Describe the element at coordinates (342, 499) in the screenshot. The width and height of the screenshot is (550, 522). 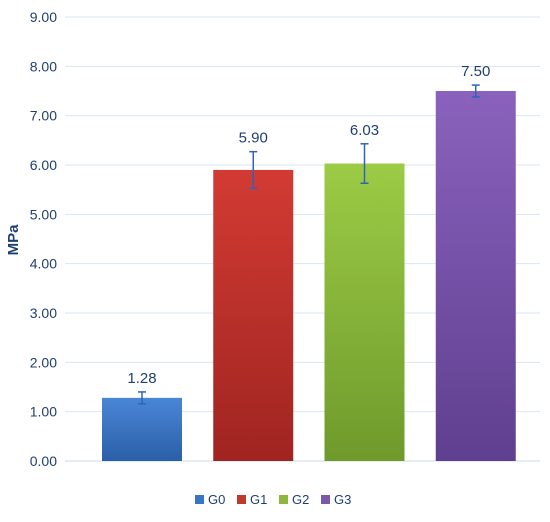
I see `legend-label: G3` at that location.